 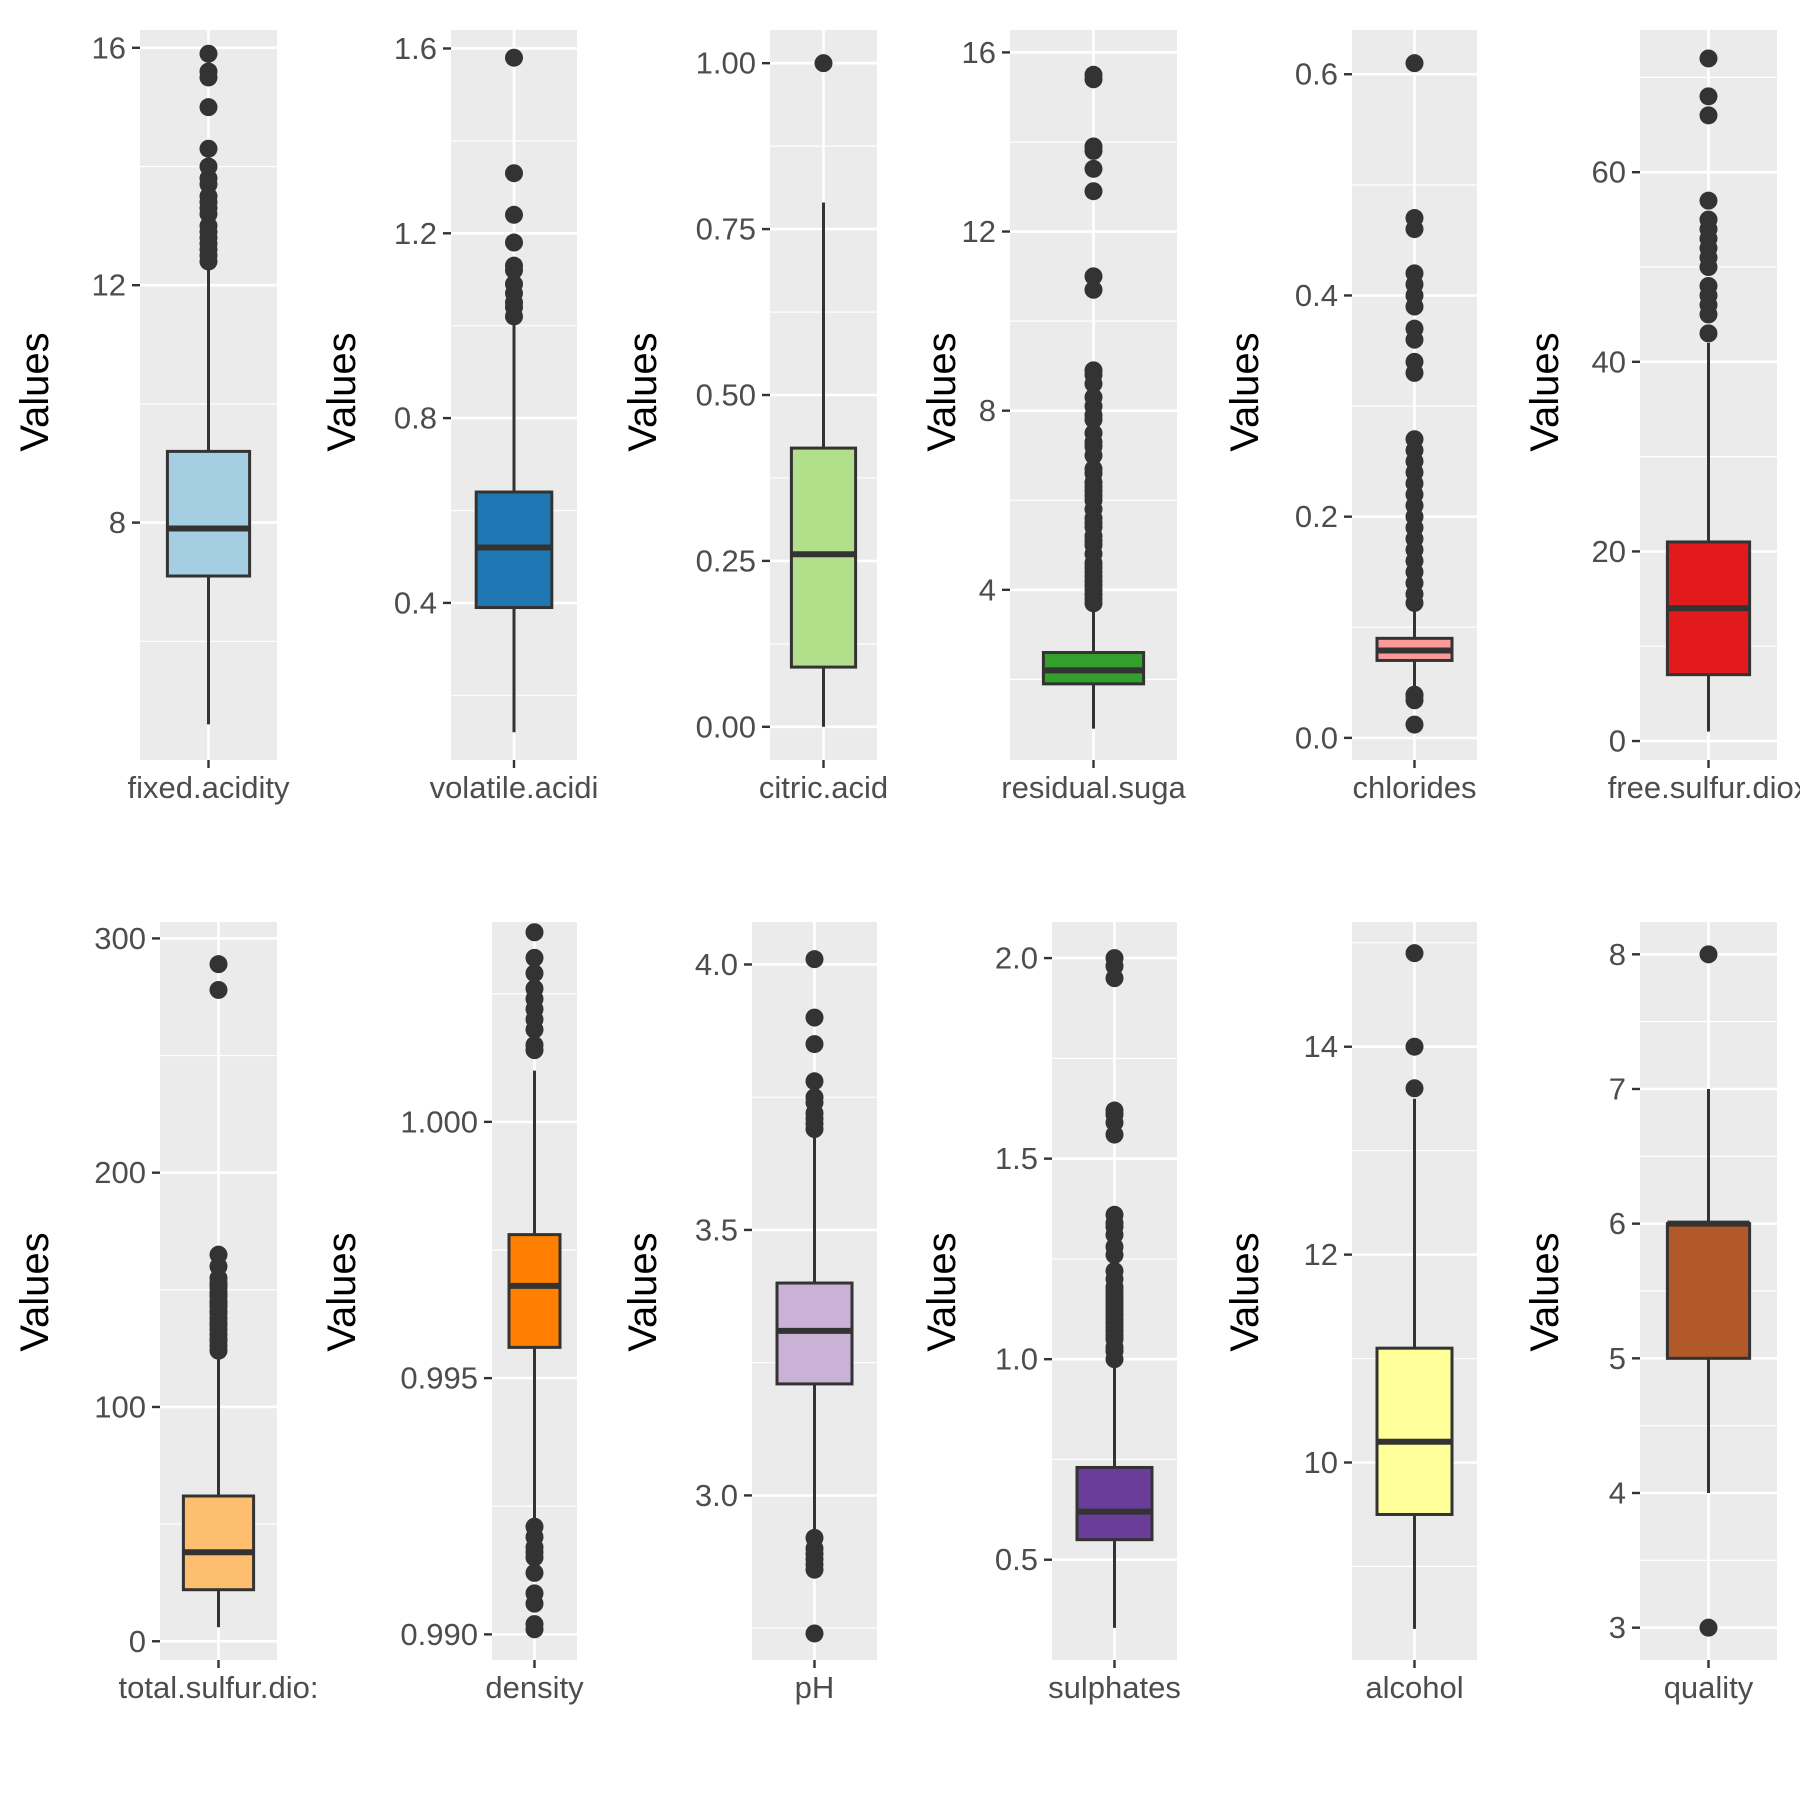 I want to click on x-tick-label: total.sulfur.dio:, so click(x=219, y=1687).